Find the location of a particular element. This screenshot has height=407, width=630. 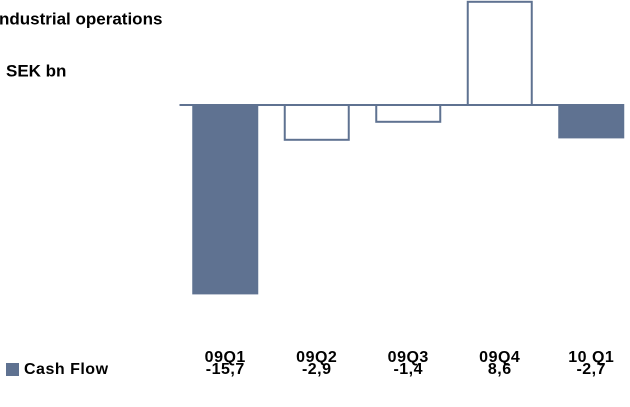

data-label: 8,6 is located at coordinates (500, 369).